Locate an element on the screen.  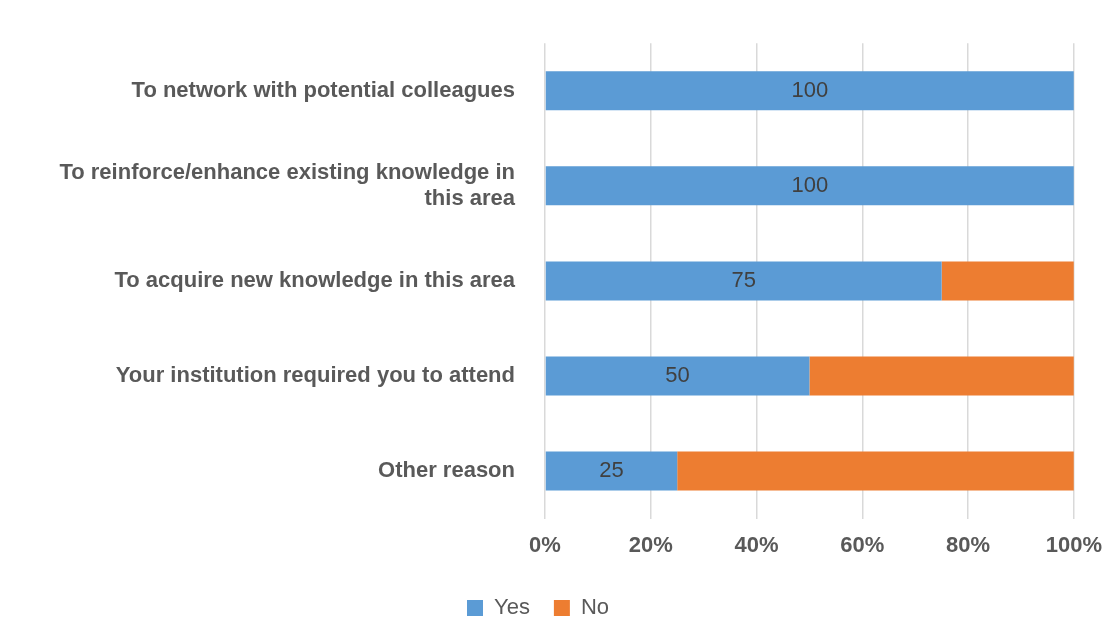
x-tick-label: 0% is located at coordinates (545, 544).